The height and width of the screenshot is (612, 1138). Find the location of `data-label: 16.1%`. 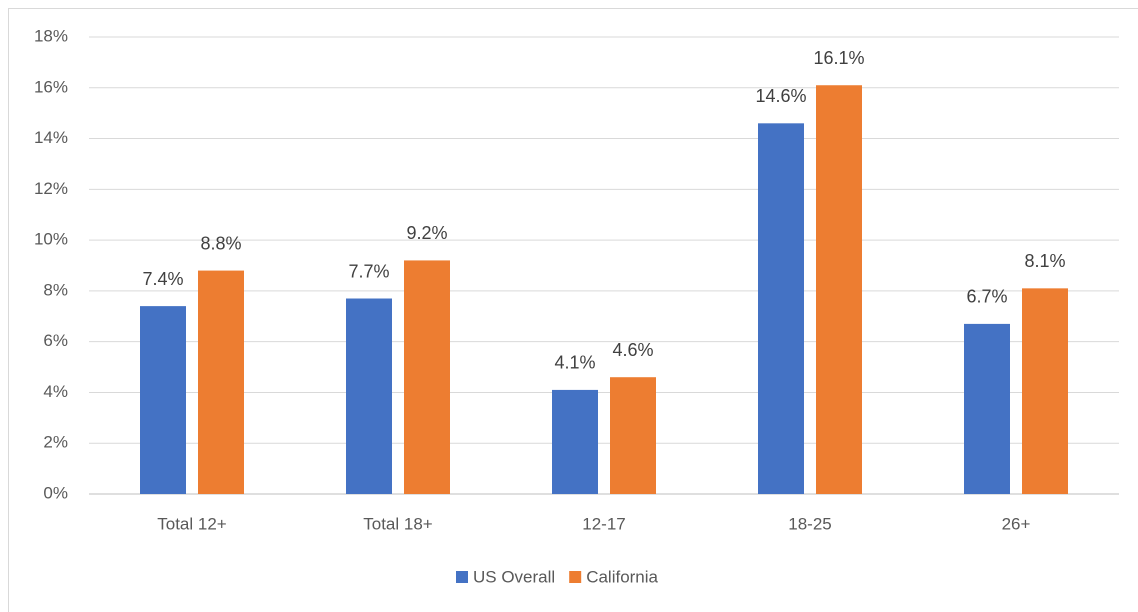

data-label: 16.1% is located at coordinates (838, 58).